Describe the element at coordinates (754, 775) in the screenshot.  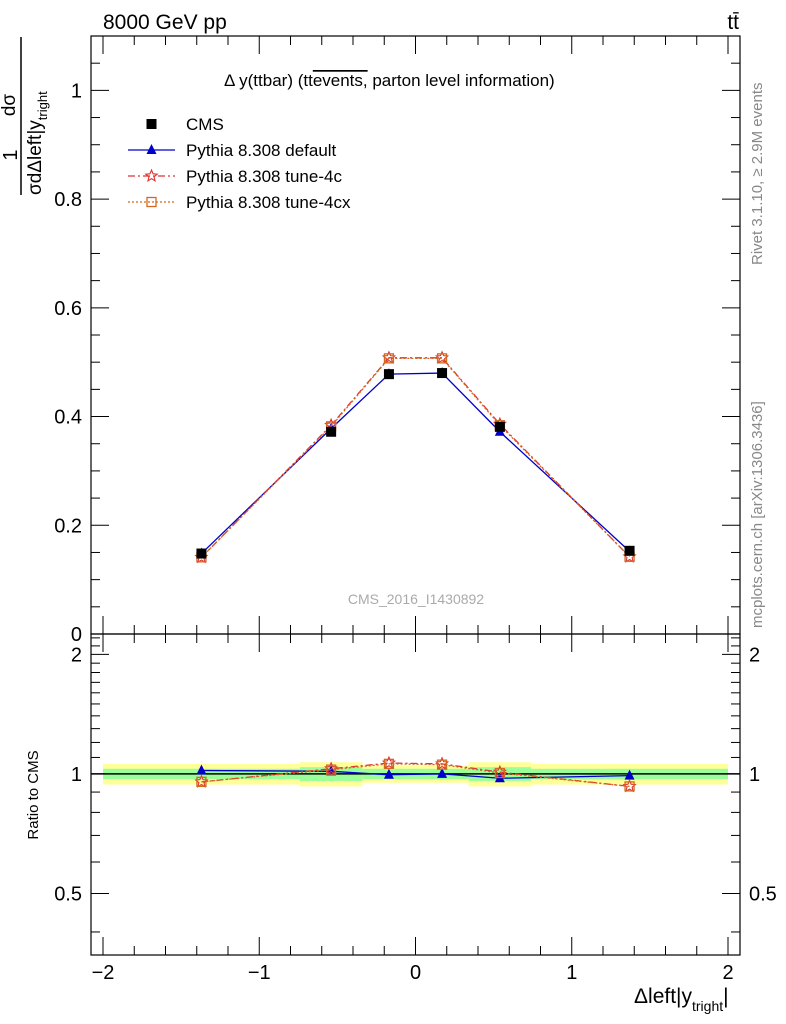
I see `ratio-y-tick-label-right: 1` at that location.